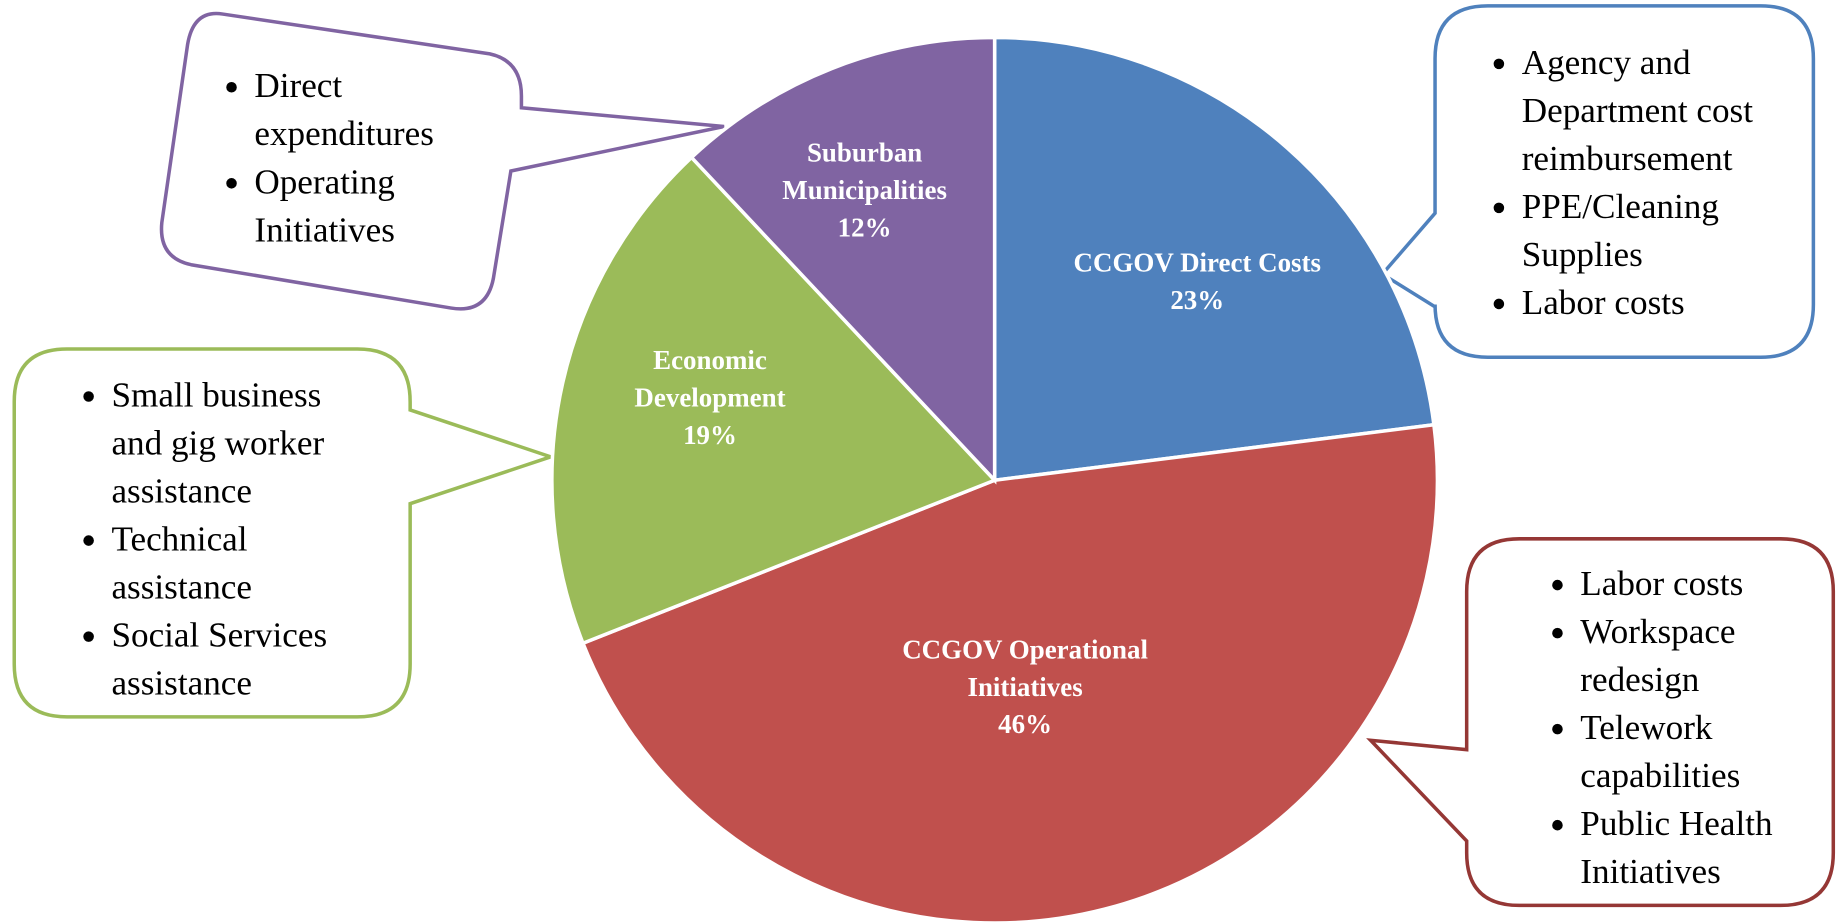 Image resolution: width=1837 pixels, height=923 pixels. I want to click on category-label: CCGOV Operational Initiatives, so click(1025, 668).